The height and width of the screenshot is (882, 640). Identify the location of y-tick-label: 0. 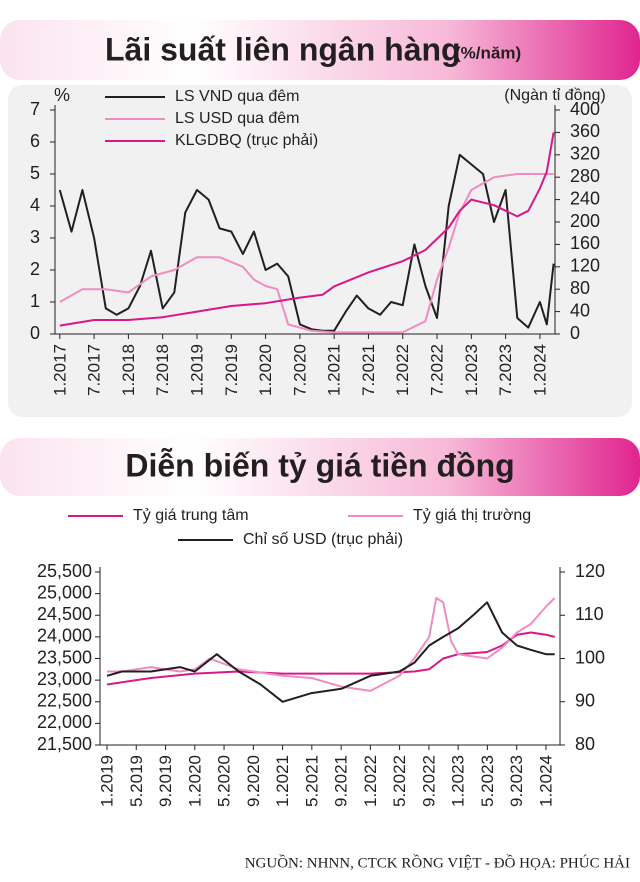
(35, 333).